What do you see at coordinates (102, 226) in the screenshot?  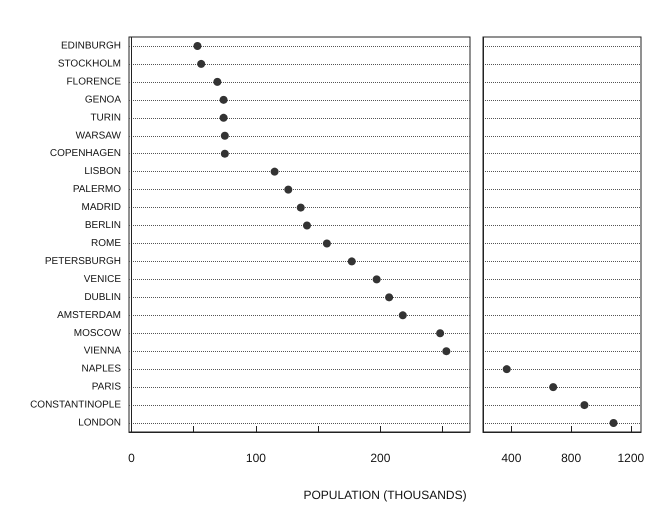 I see `y-tick-label: BERLIN` at bounding box center [102, 226].